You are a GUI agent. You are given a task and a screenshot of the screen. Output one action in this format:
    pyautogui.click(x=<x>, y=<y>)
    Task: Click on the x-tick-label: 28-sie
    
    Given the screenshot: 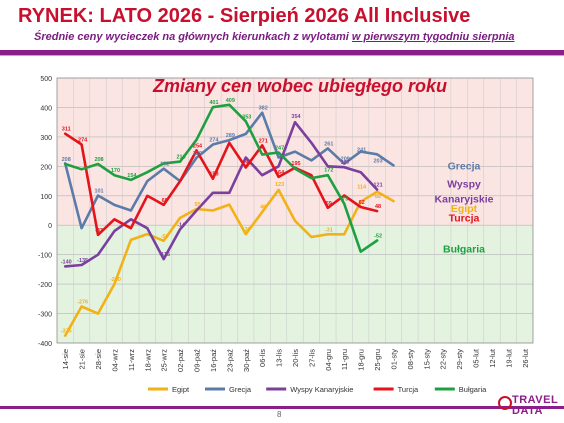 What is the action you would take?
    pyautogui.click(x=98, y=359)
    